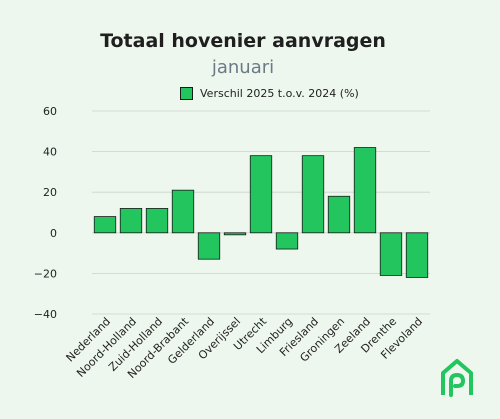 Image resolution: width=500 pixels, height=419 pixels. Describe the element at coordinates (50, 152) in the screenshot. I see `y-tick-label: 40` at that location.